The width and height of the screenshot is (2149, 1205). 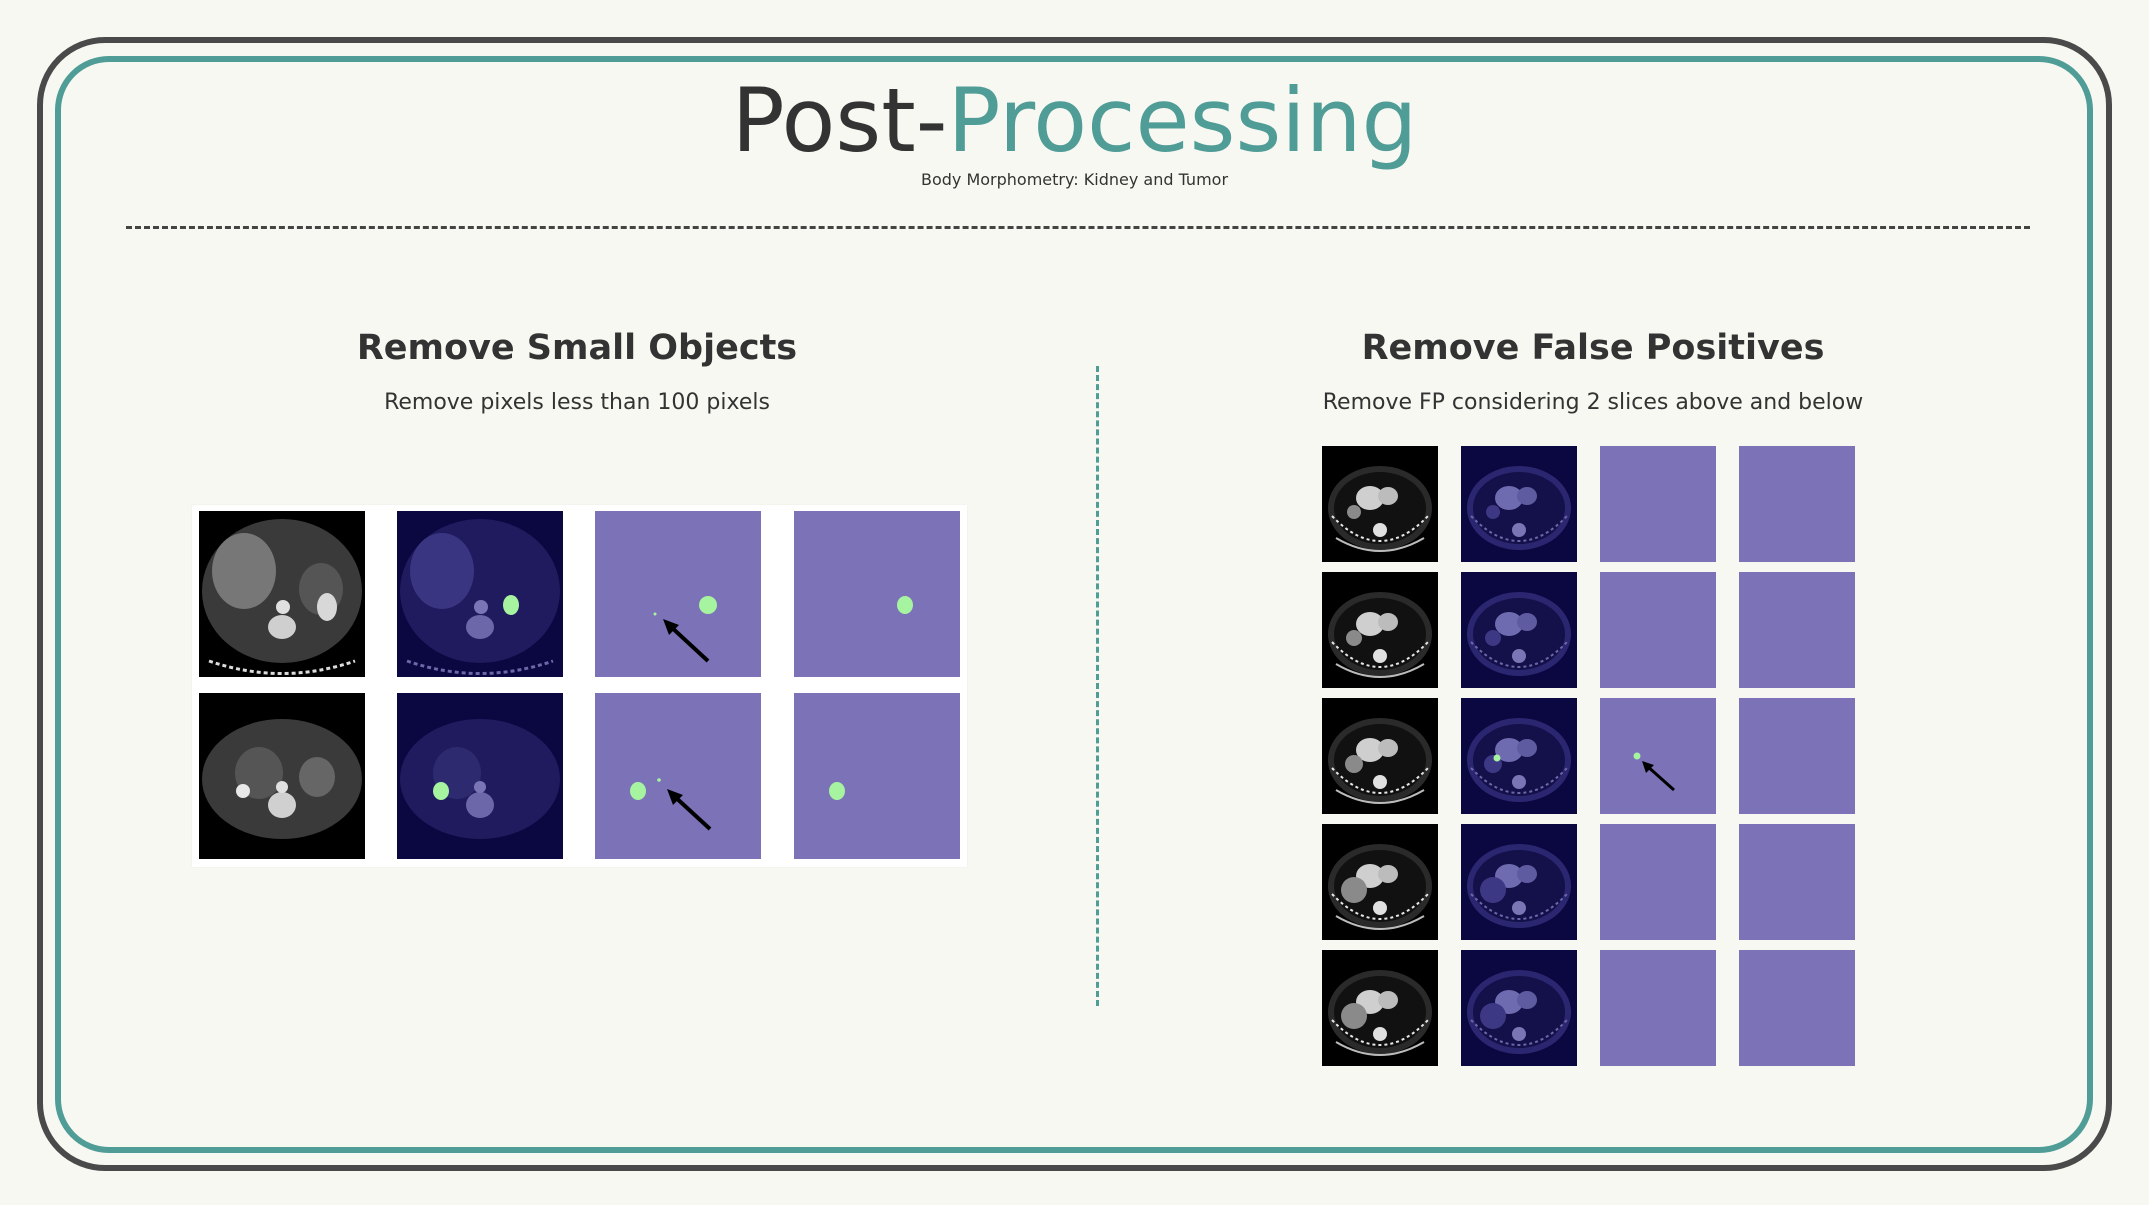 What do you see at coordinates (1658, 504) in the screenshot?
I see `fp-mask-before-row1` at bounding box center [1658, 504].